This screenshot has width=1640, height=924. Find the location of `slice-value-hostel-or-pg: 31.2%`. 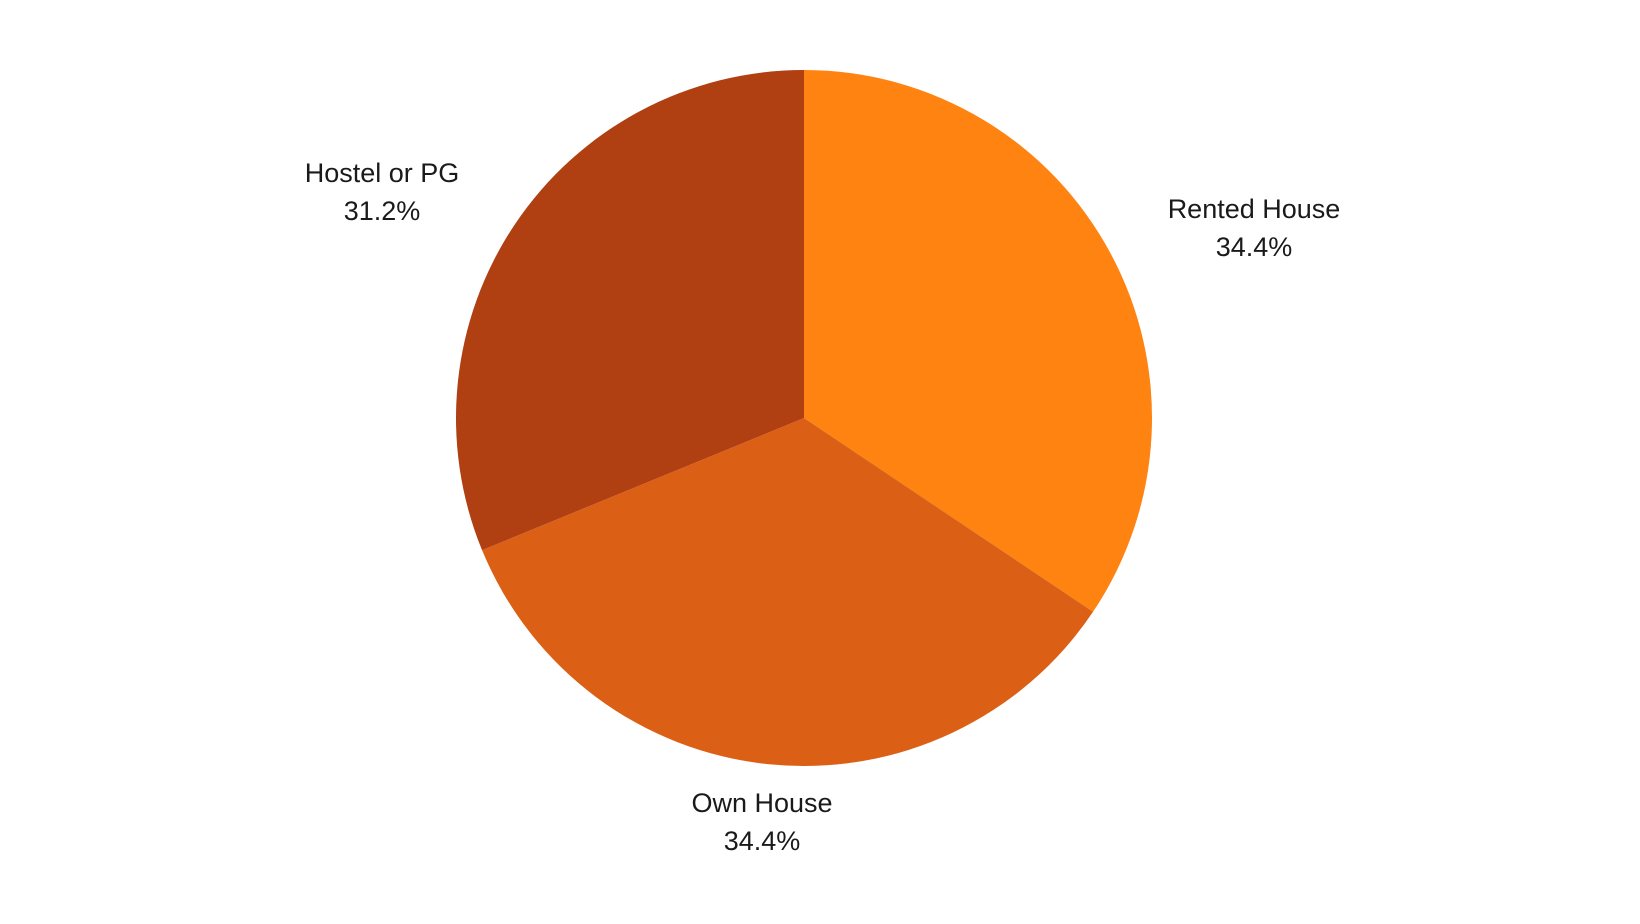

slice-value-hostel-or-pg: 31.2% is located at coordinates (382, 211).